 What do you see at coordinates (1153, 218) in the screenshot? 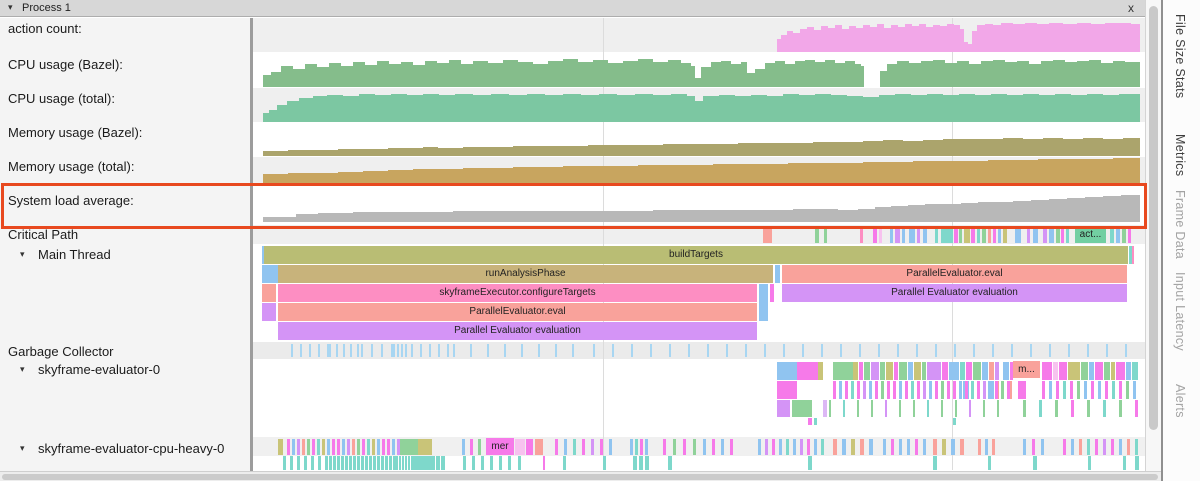
I see `vertical-scrollbar-thumb` at bounding box center [1153, 218].